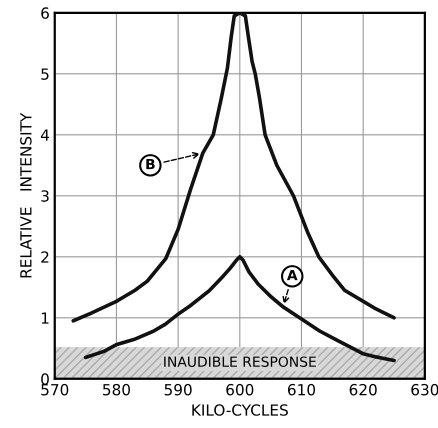 The height and width of the screenshot is (428, 438). What do you see at coordinates (45, 13) in the screenshot?
I see `y-tick-label: 6` at bounding box center [45, 13].